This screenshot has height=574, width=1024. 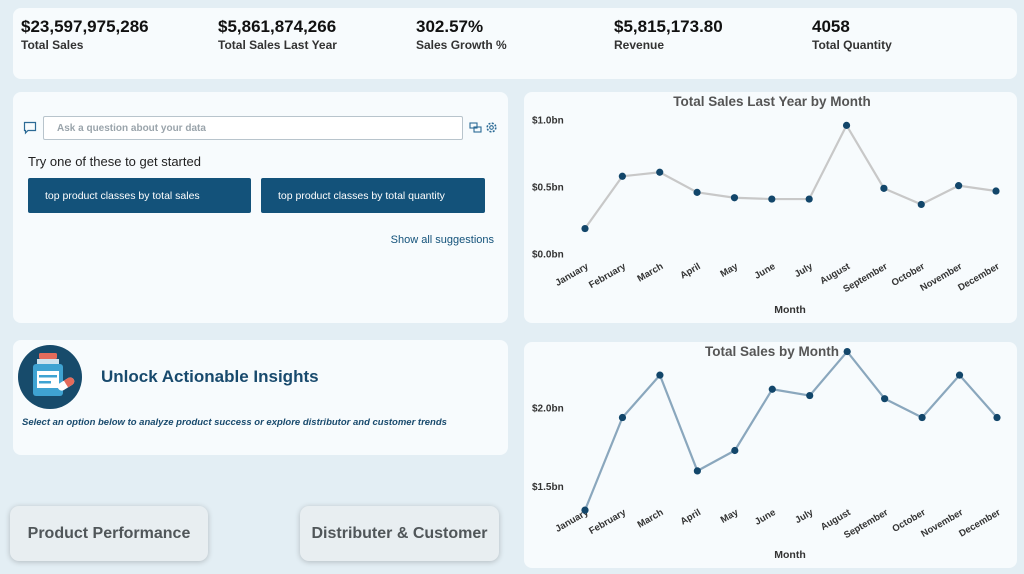 What do you see at coordinates (548, 409) in the screenshot?
I see `y-tick-label: $2.0bn` at bounding box center [548, 409].